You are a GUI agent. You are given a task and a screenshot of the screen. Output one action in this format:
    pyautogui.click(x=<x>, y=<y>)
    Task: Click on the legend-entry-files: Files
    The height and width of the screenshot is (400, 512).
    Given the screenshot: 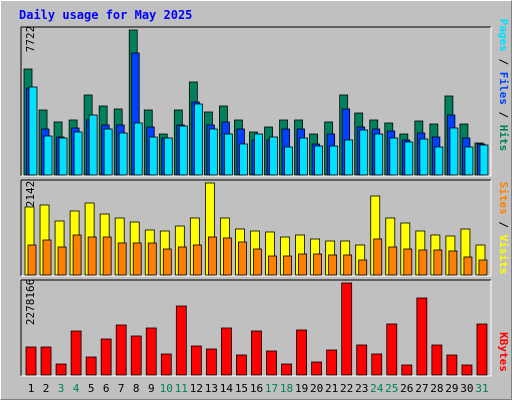 What is the action you would take?
    pyautogui.click(x=503, y=88)
    